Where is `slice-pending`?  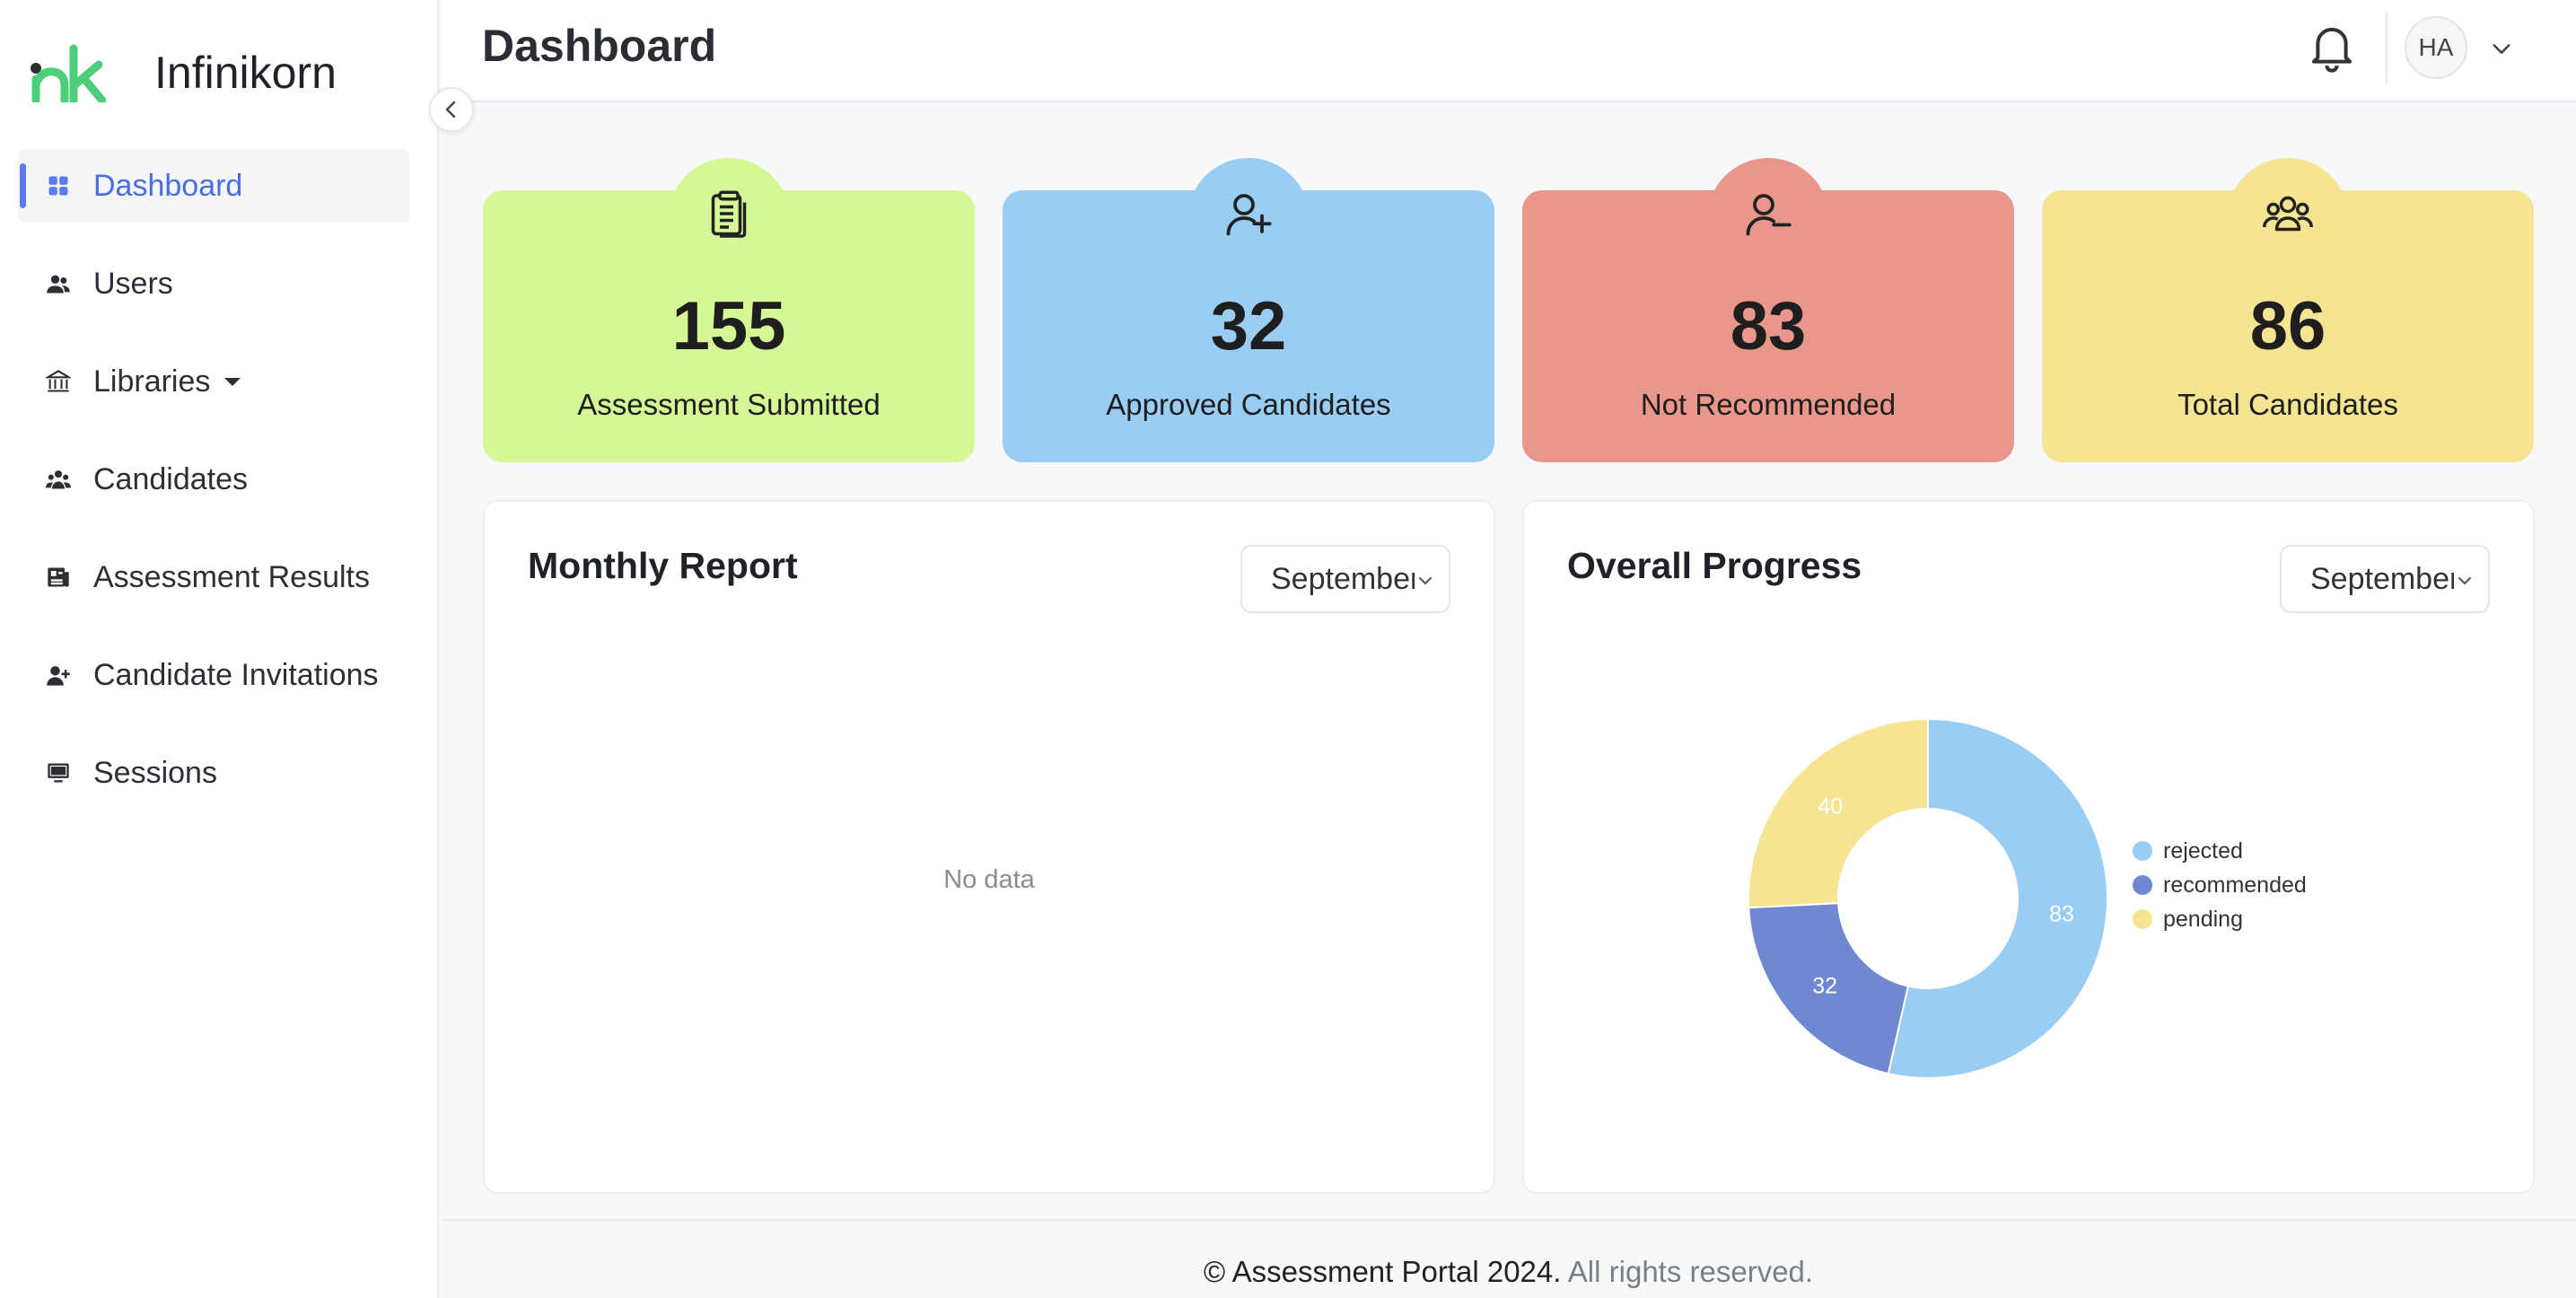 slice-pending is located at coordinates (1838, 813).